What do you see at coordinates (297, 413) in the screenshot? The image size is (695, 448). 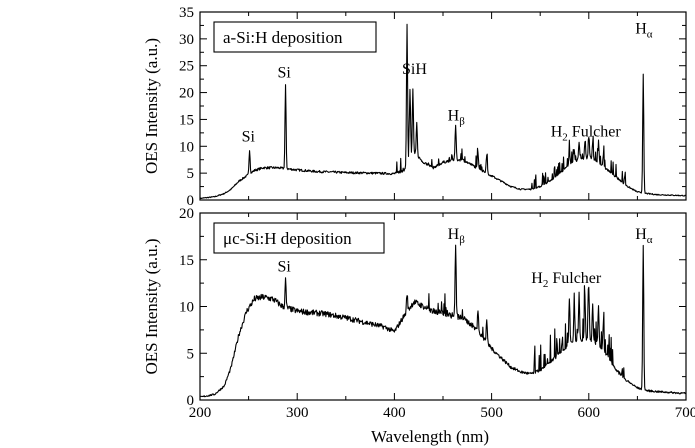 I see `x-tick-label: 300` at bounding box center [297, 413].